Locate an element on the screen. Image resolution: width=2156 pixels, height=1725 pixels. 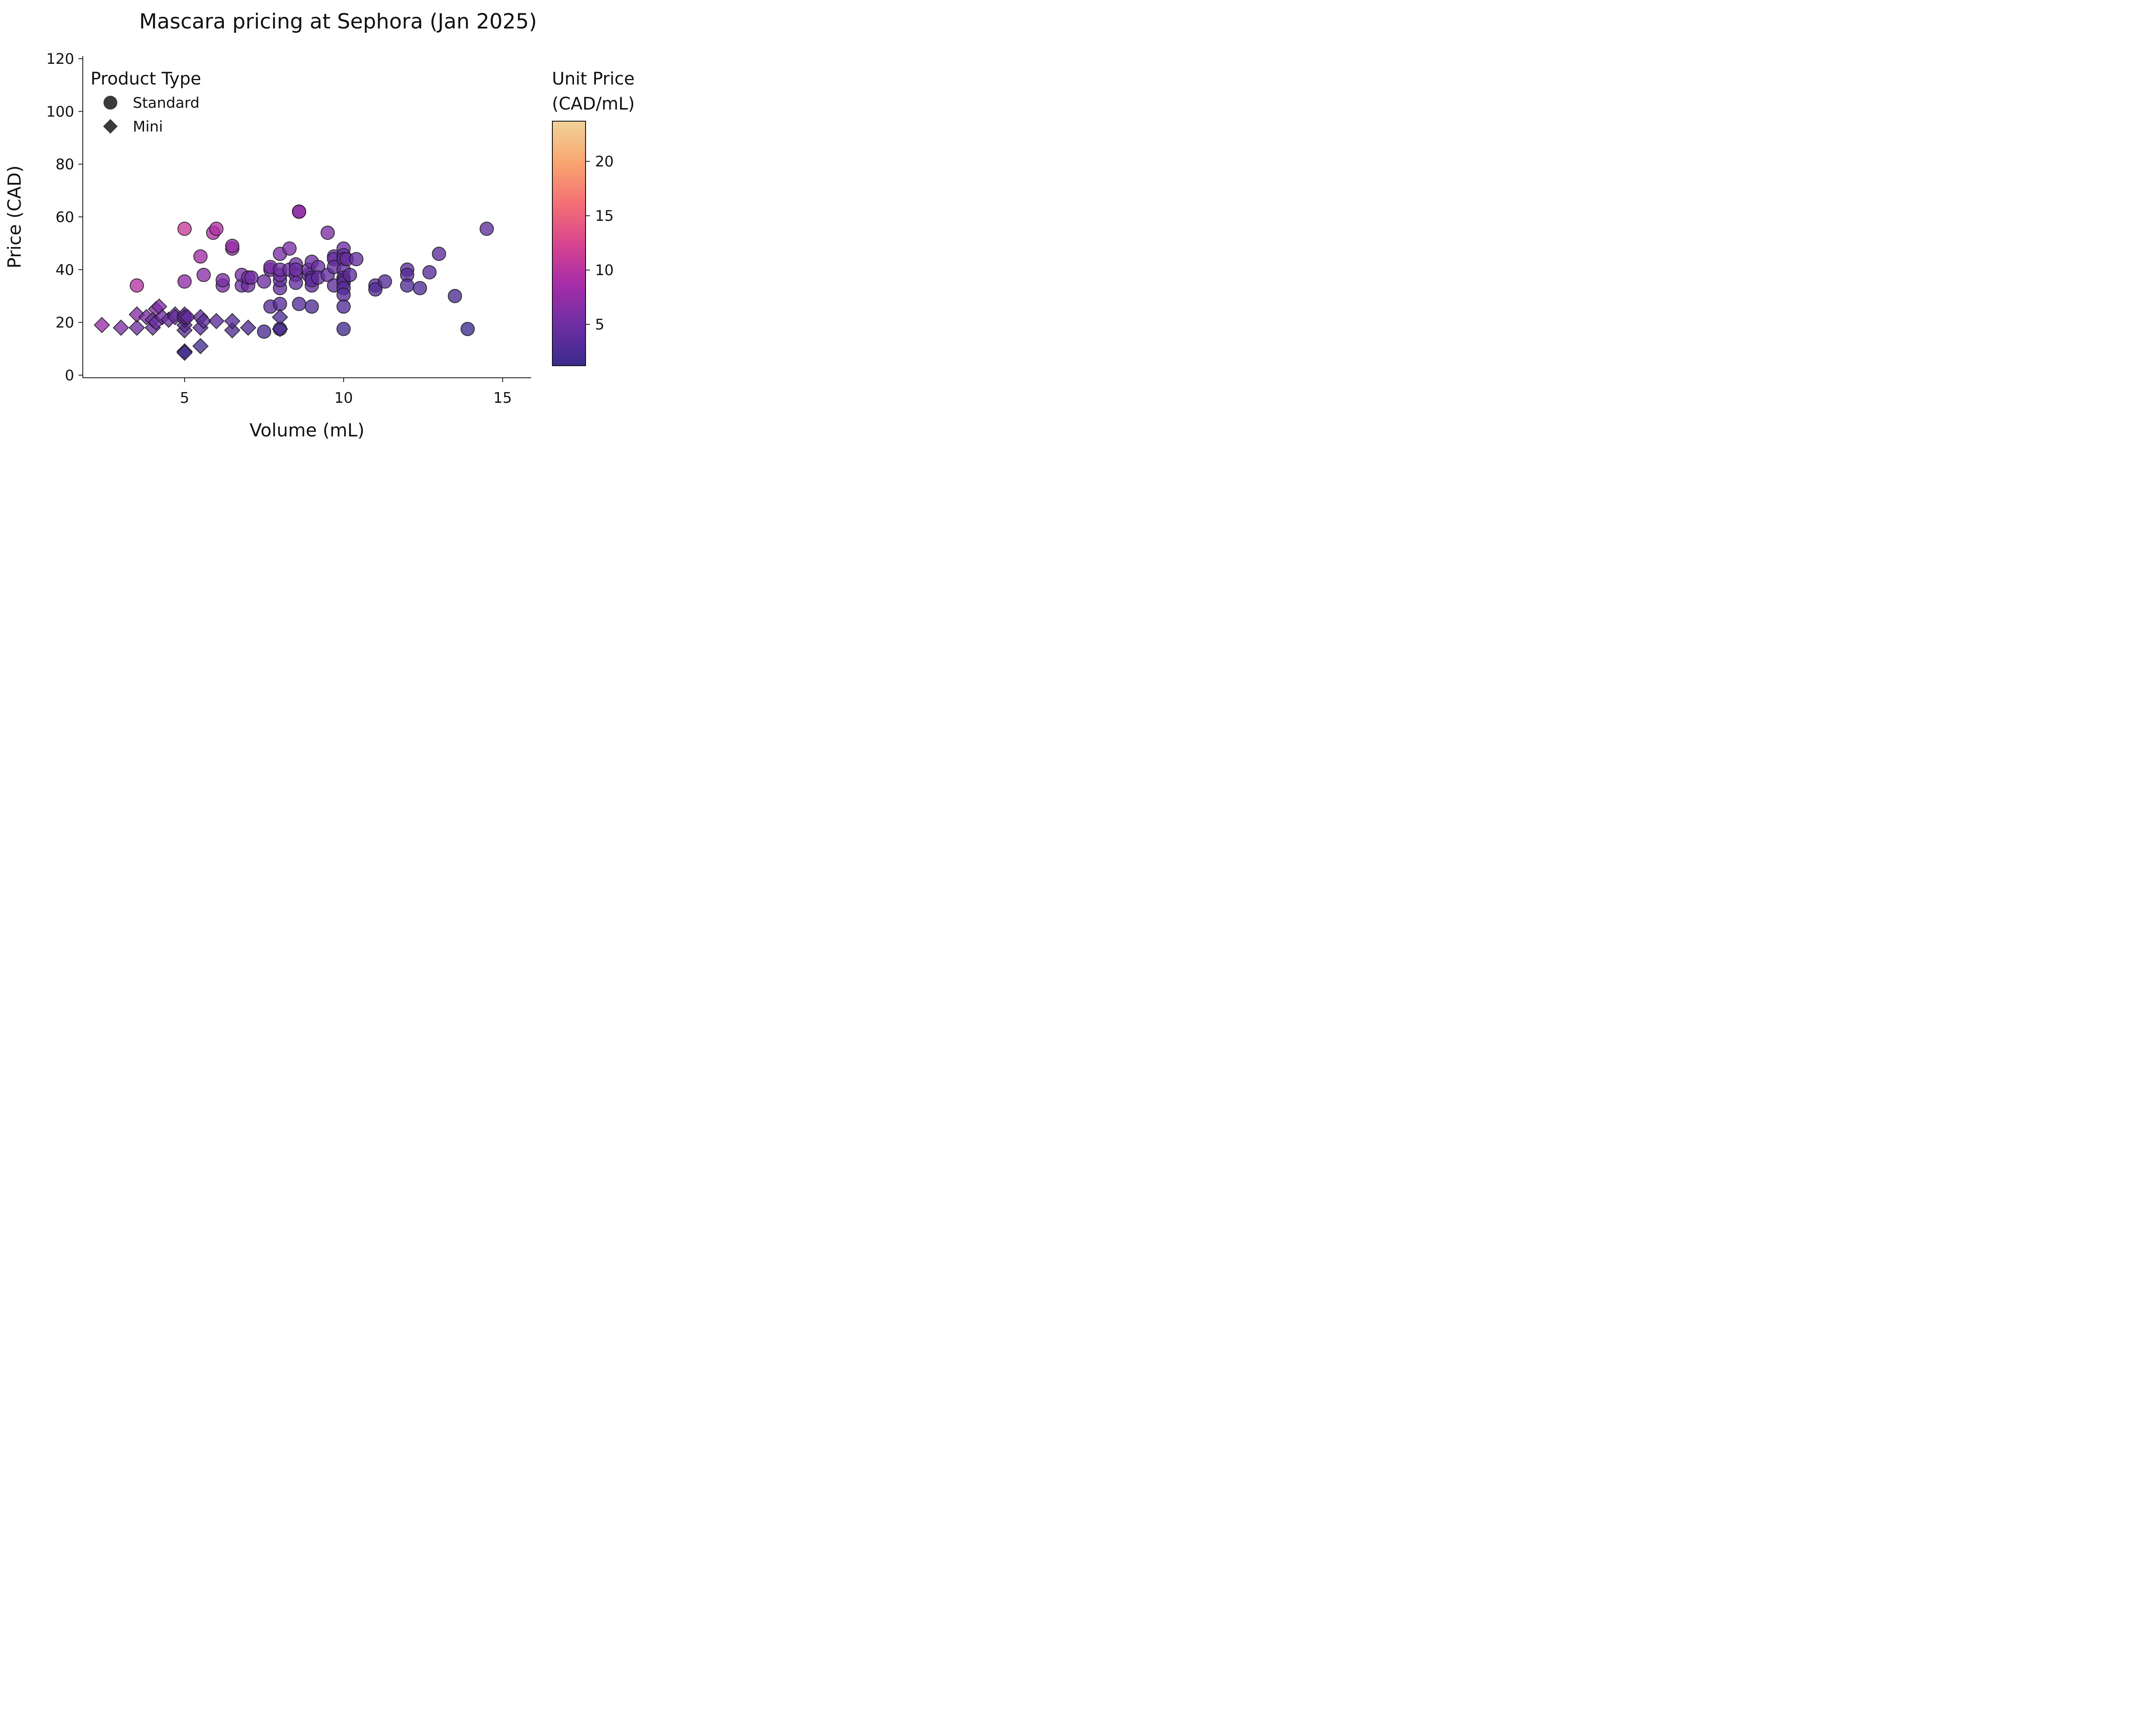
data-points is located at coordinates (294, 283).